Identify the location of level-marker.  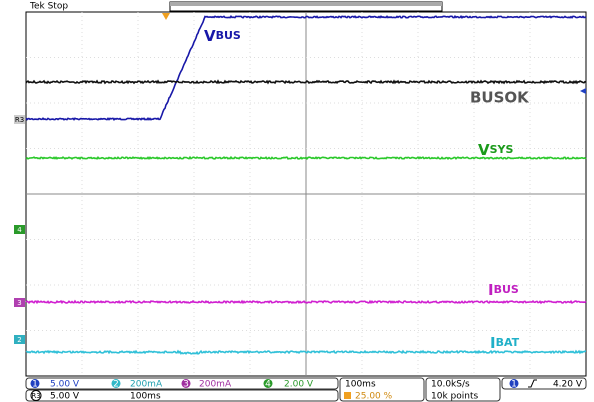
(583, 91).